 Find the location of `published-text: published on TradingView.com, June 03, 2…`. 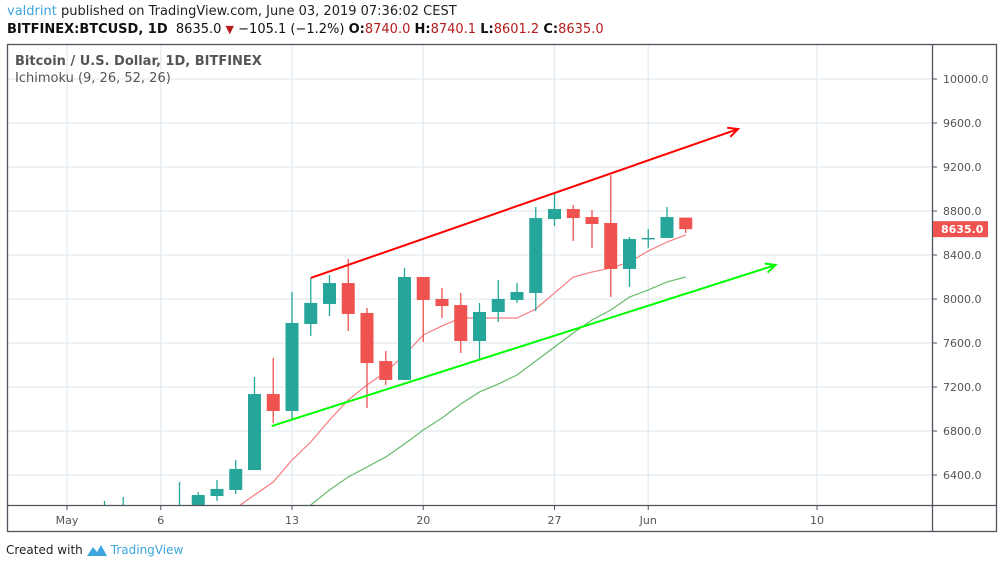

published-text: published on TradingView.com, June 03, 2… is located at coordinates (258, 11).